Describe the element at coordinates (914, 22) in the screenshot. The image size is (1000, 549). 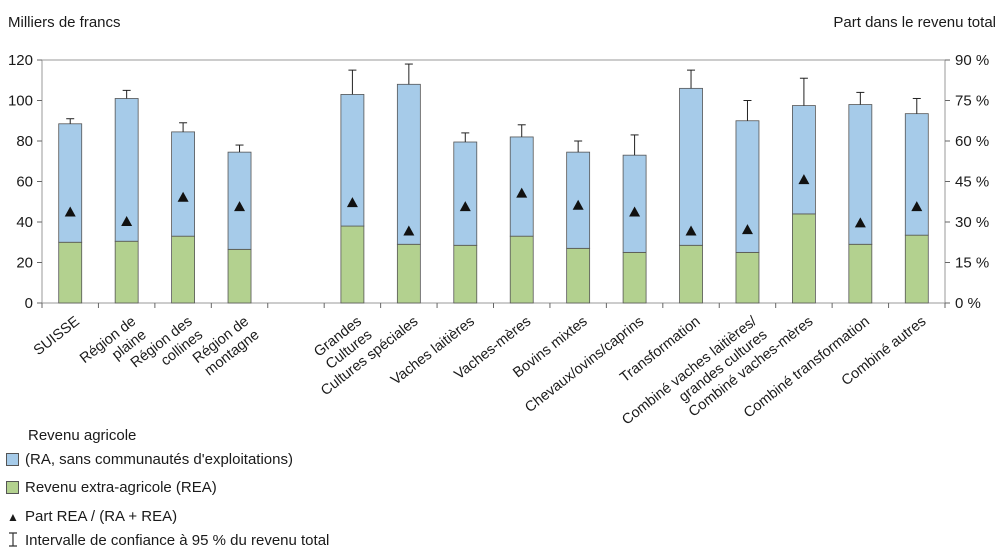
I see `y-axis-right-title: Part dans le revenu total` at that location.